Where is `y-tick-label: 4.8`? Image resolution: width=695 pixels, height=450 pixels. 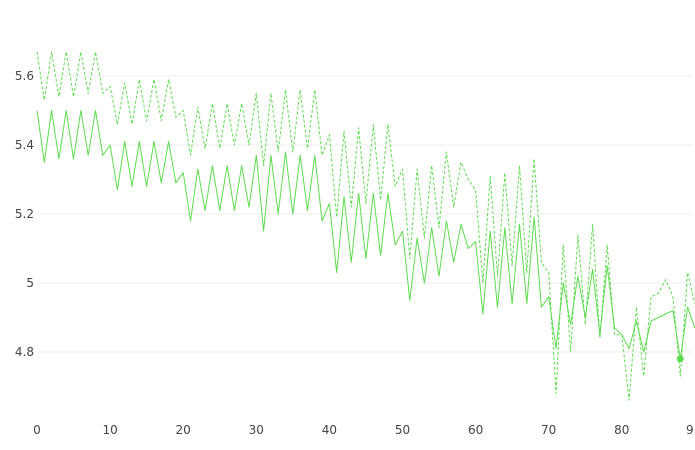 y-tick-label: 4.8 is located at coordinates (24, 352).